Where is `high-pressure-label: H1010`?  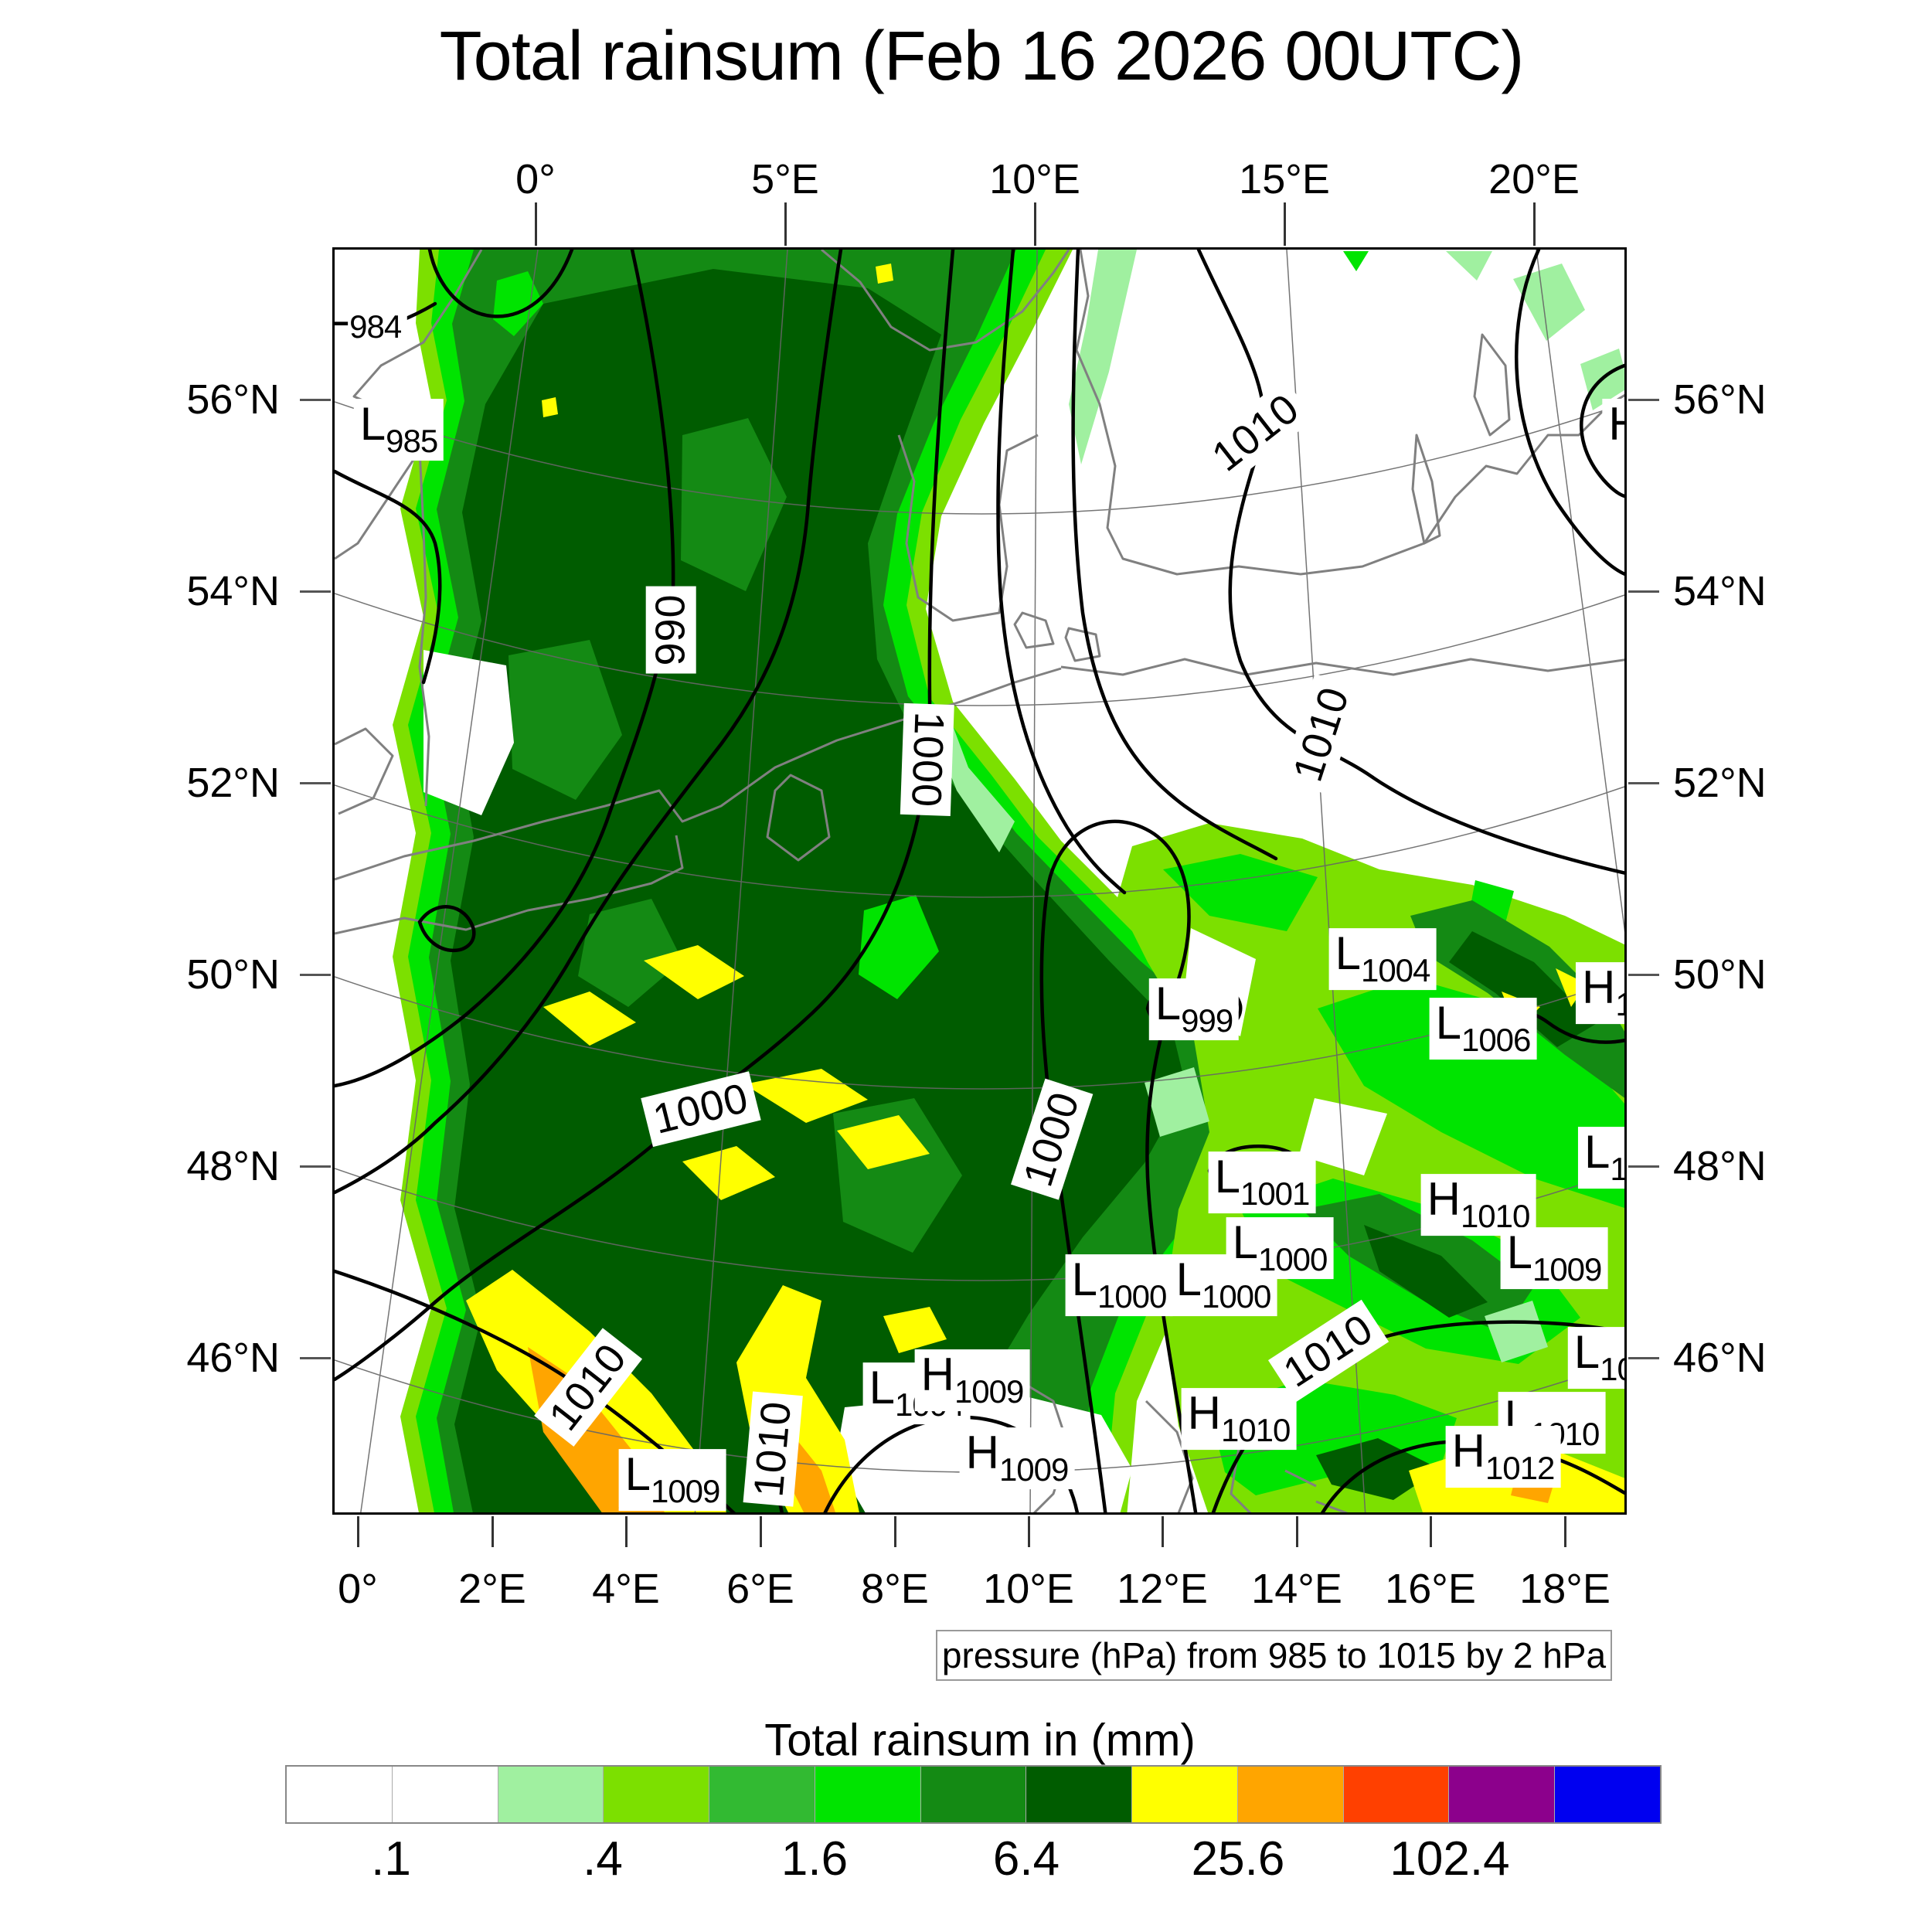 high-pressure-label: H1010 is located at coordinates (1478, 1205).